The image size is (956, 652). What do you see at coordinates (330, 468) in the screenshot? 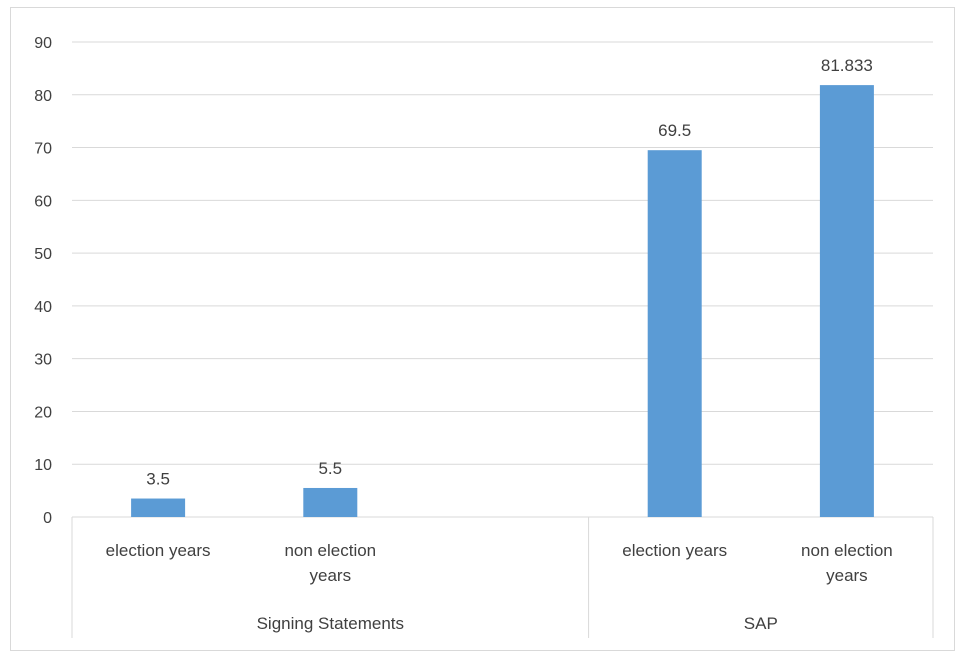
I see `data-label: 5.5` at bounding box center [330, 468].